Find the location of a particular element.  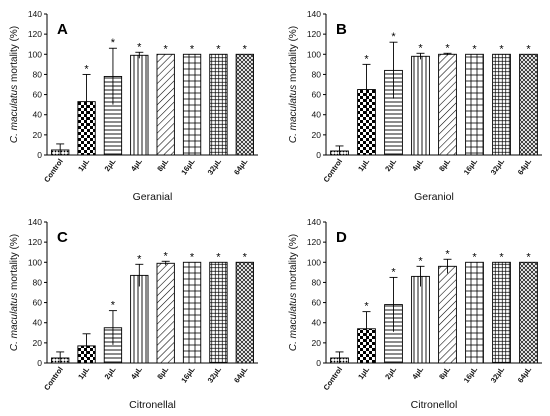

x-axis-label: Geranial is located at coordinates (153, 197).